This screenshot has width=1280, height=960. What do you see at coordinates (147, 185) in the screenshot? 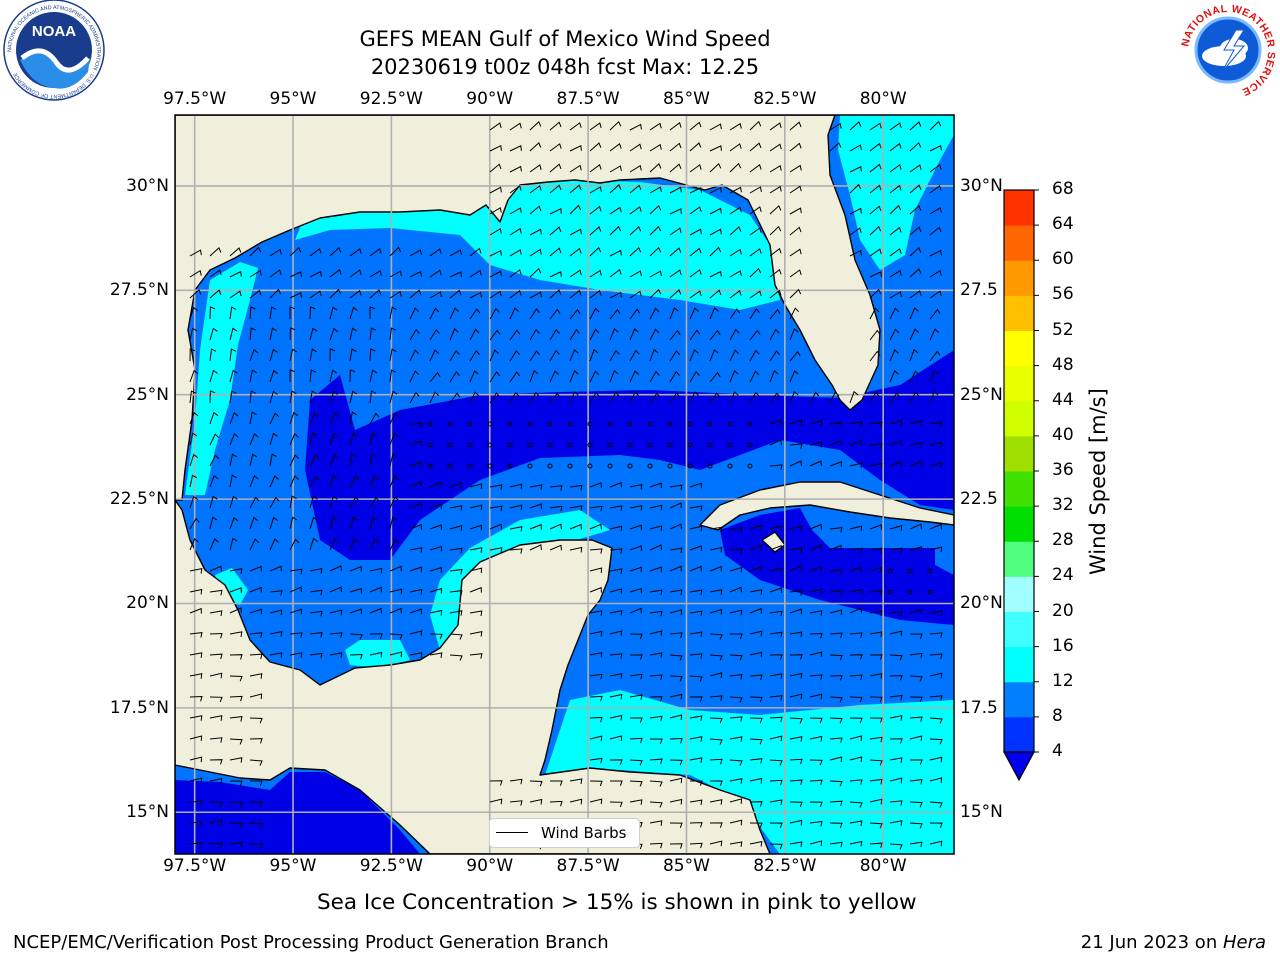
I see `lat-tick-label: 30°N` at bounding box center [147, 185].